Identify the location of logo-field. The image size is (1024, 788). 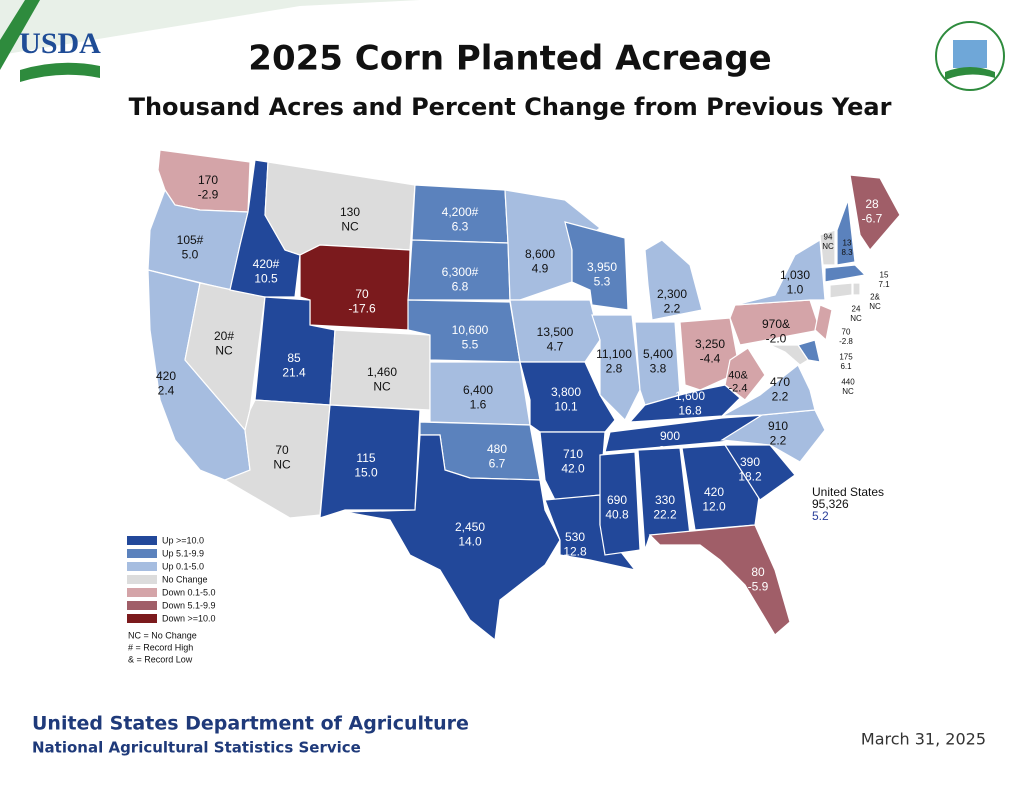
(970, 73).